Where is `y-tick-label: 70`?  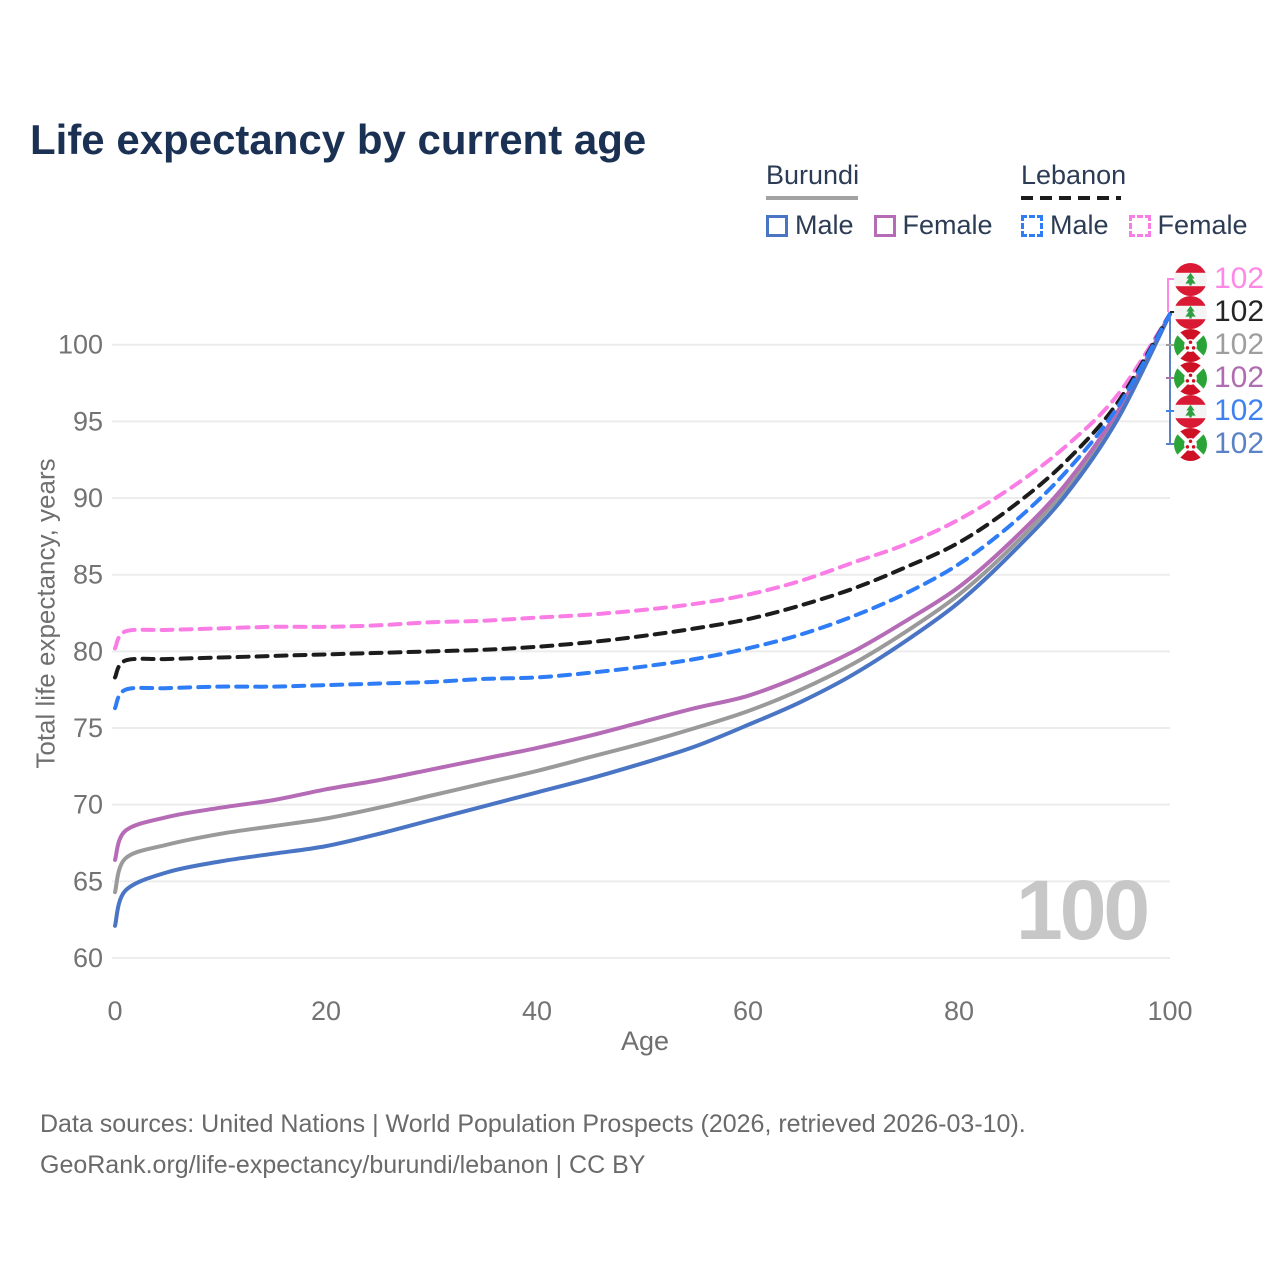
y-tick-label: 70 is located at coordinates (88, 805).